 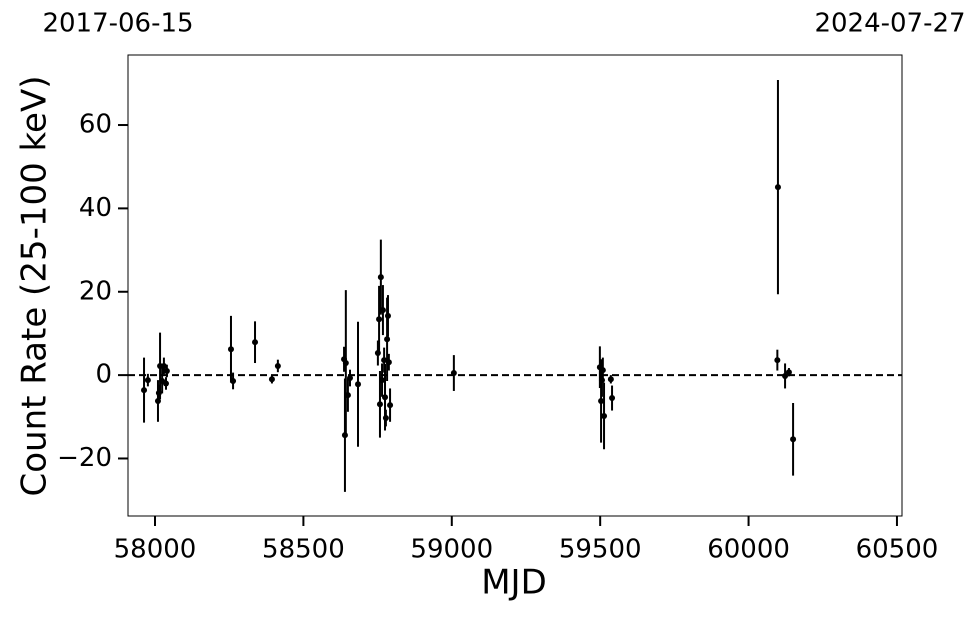 What do you see at coordinates (600, 550) in the screenshot?
I see `x-tick-label: 59500` at bounding box center [600, 550].